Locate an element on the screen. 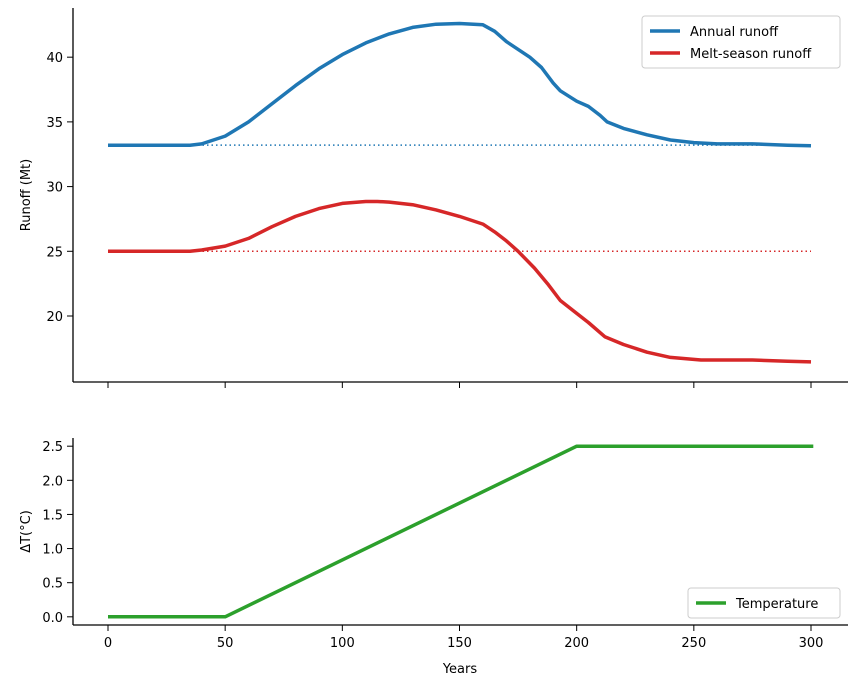 This screenshot has height=692, width=857. y-tick-label: 20 is located at coordinates (54, 317).